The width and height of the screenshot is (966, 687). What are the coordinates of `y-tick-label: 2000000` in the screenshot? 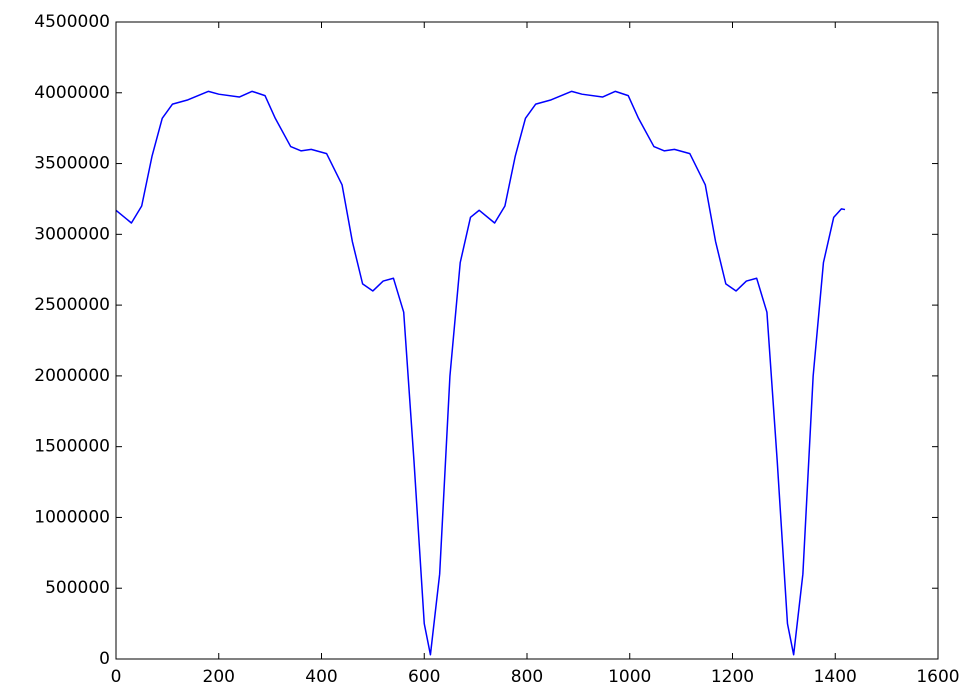 It's located at (72, 376).